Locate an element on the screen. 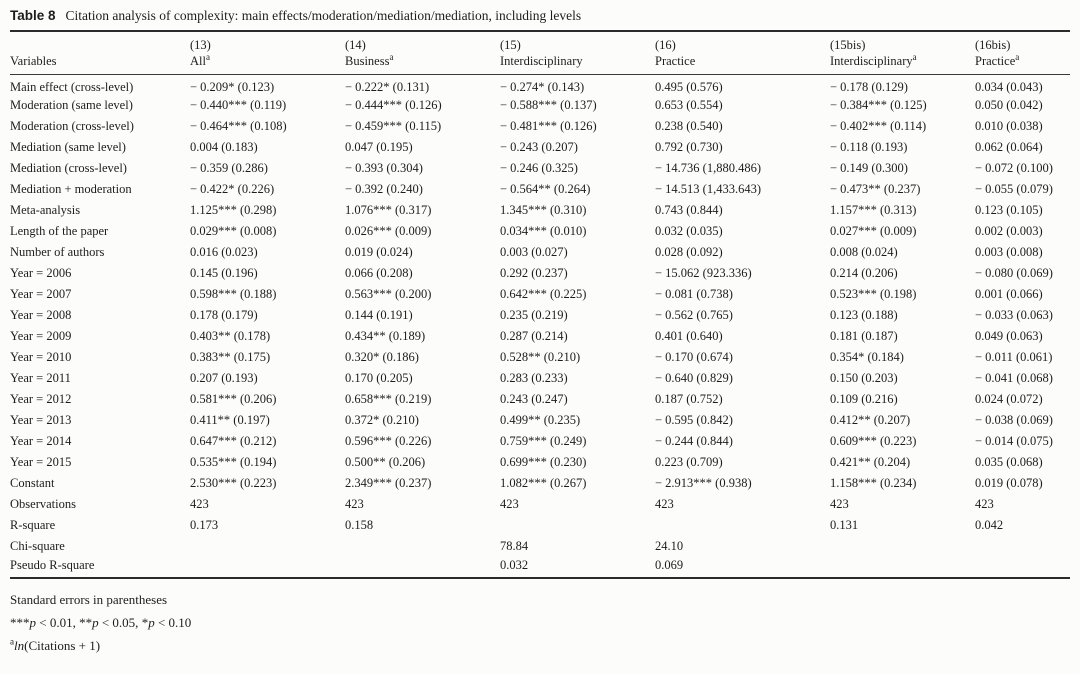 This screenshot has width=1080, height=674. cell-value: 1.158*** (0.234) is located at coordinates (873, 483).